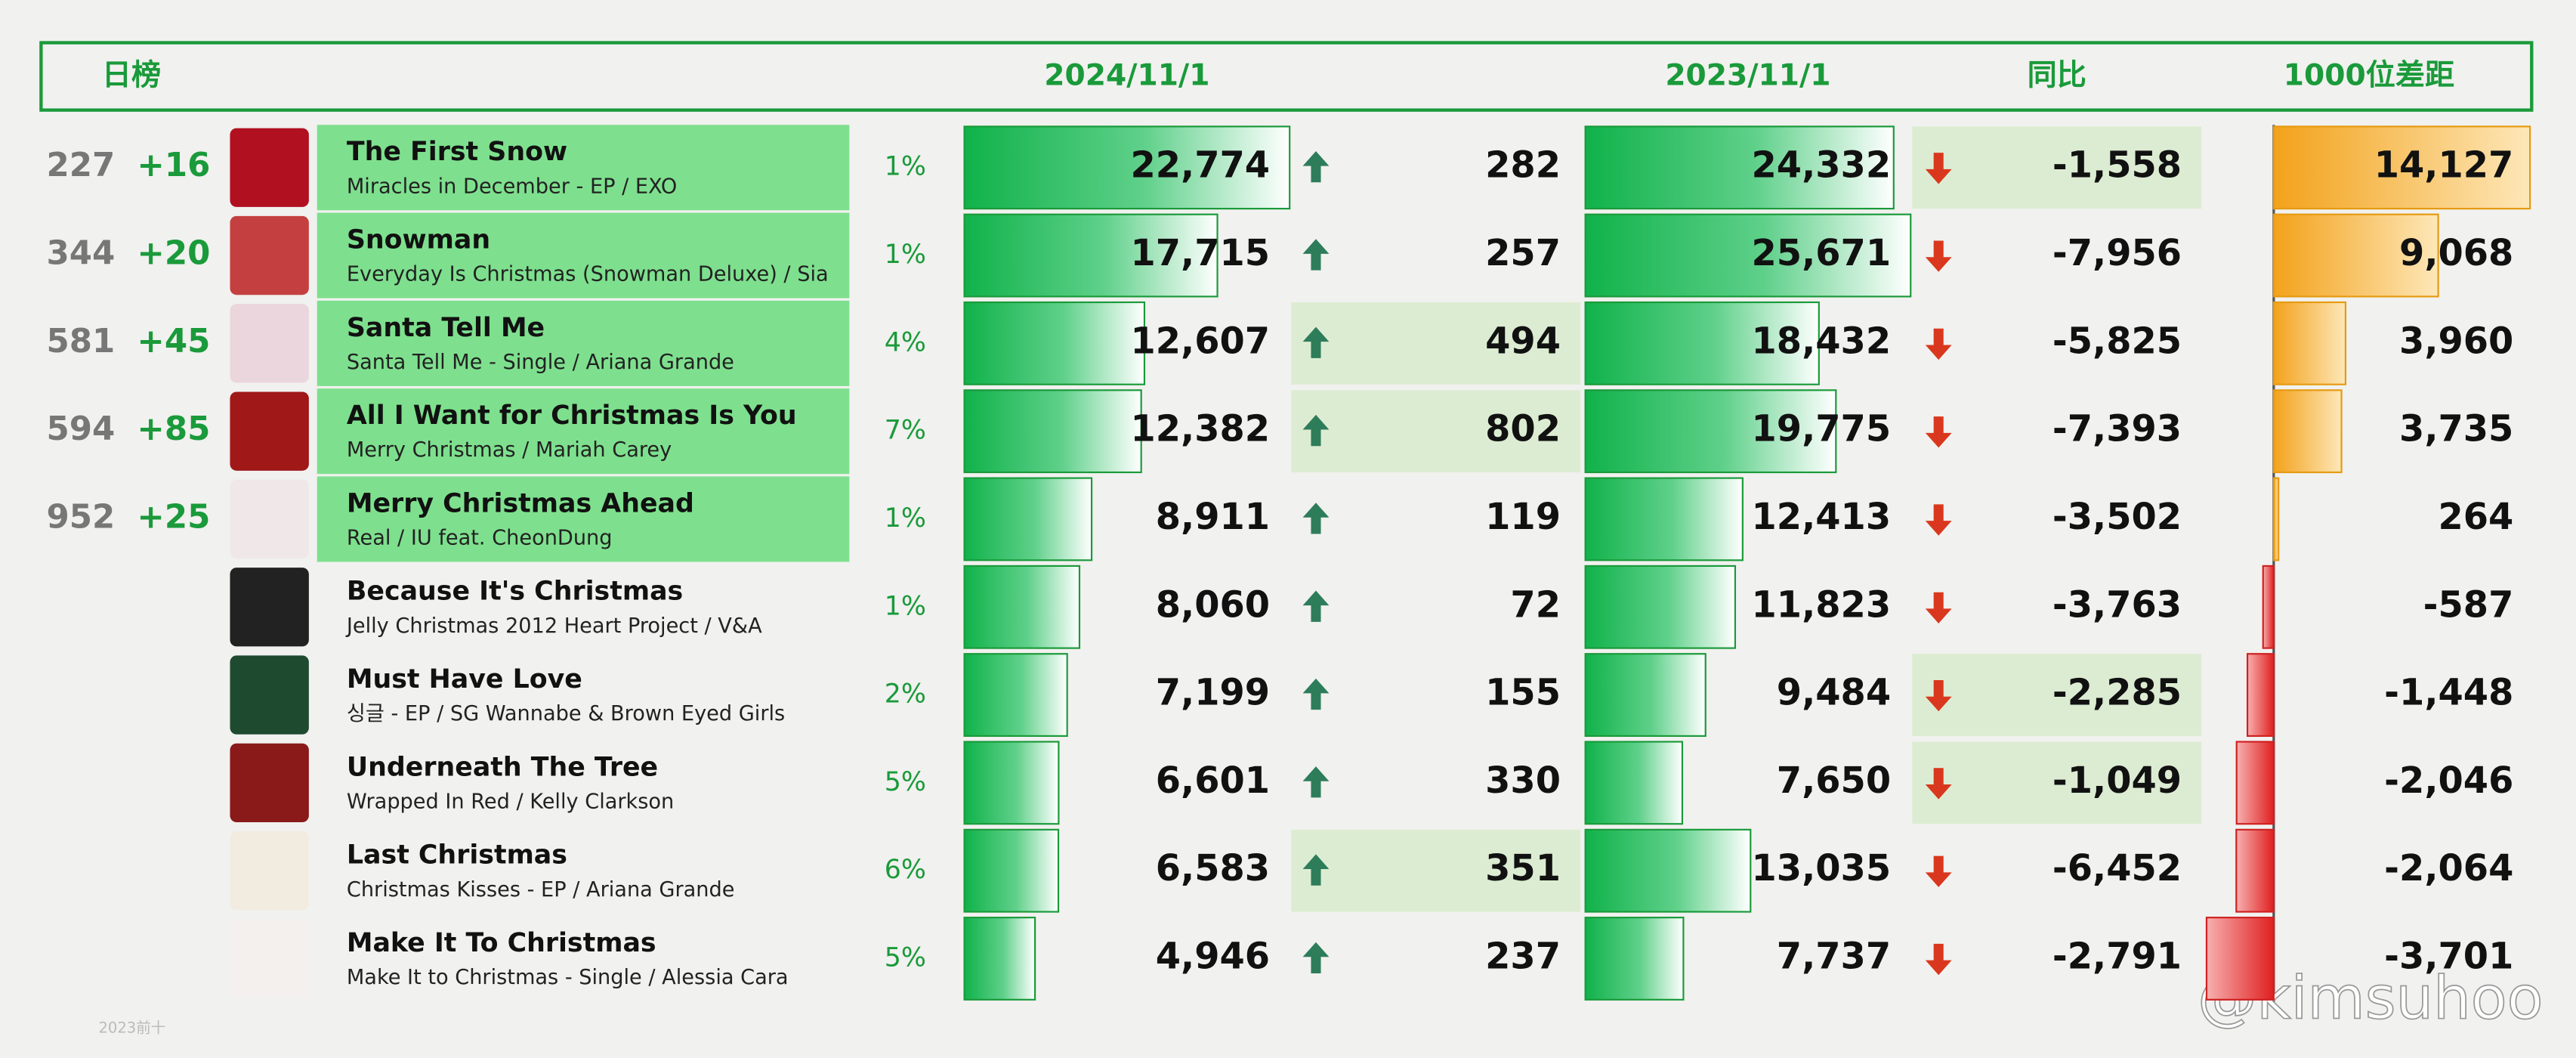 This screenshot has width=2576, height=1058. What do you see at coordinates (1822, 868) in the screenshot?
I see `plays-2023: 13,035` at bounding box center [1822, 868].